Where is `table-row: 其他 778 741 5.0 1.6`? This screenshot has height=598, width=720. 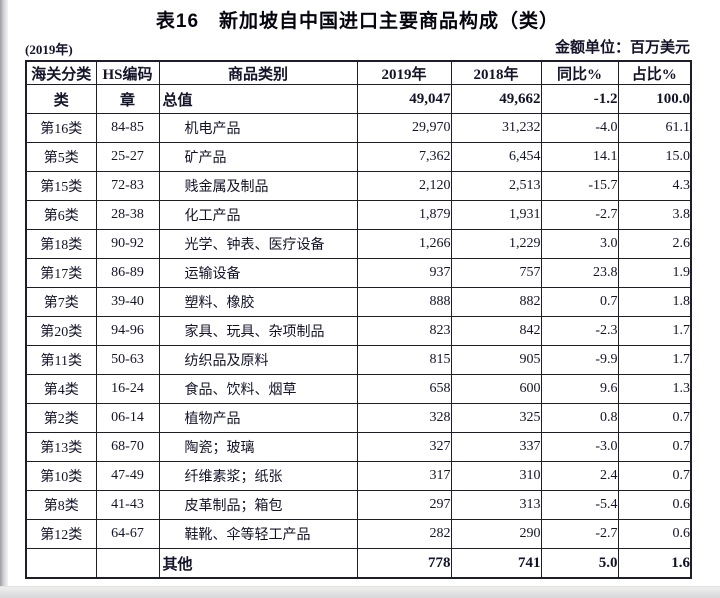
table-row: 其他 778 741 5.0 1.6 is located at coordinates (358, 563).